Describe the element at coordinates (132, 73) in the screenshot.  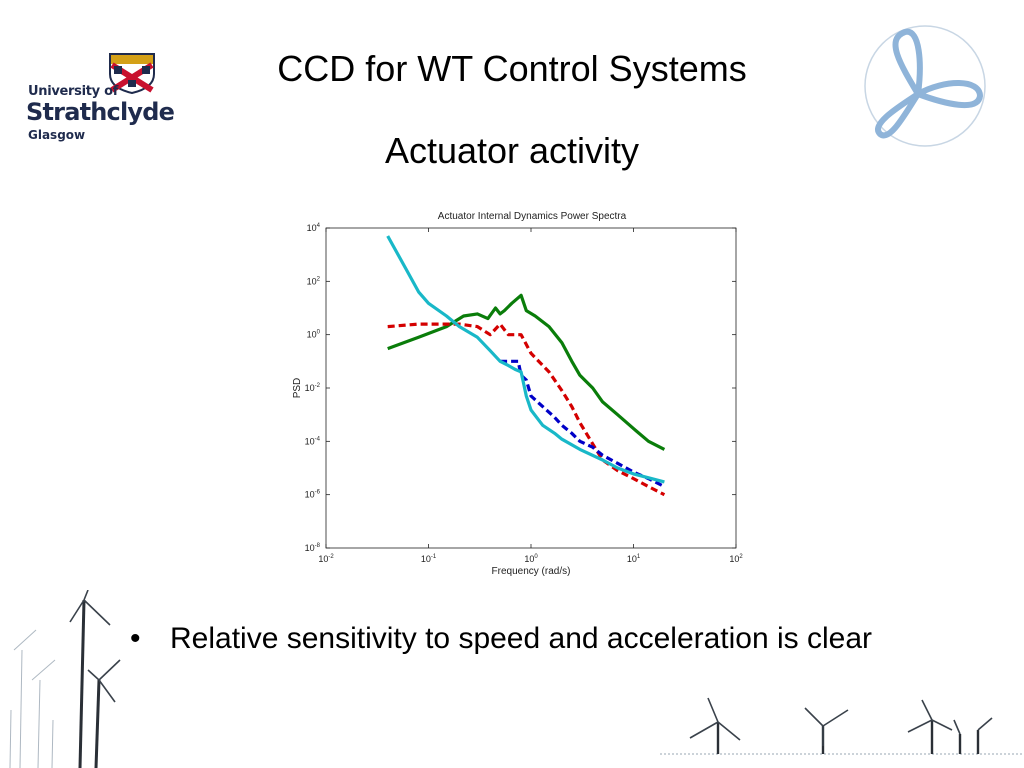
I see `crest-icon` at that location.